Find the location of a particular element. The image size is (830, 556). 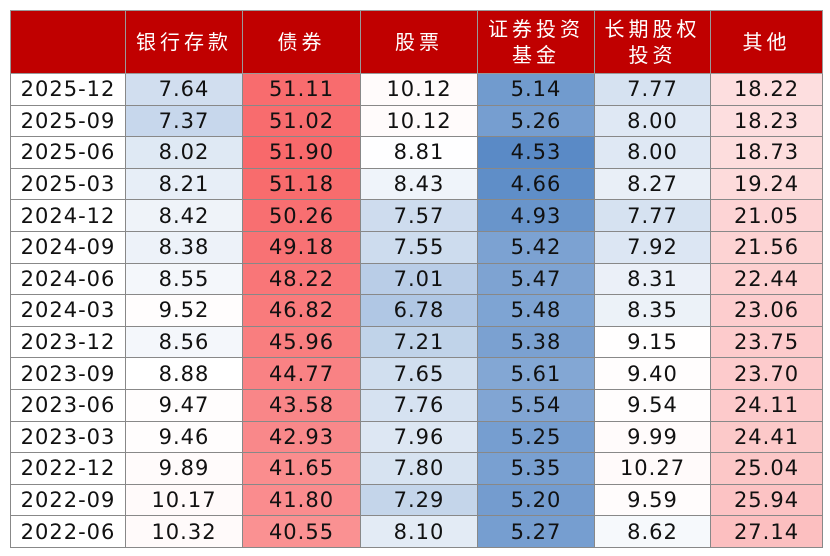

value-cell: 51.11 is located at coordinates (301, 89).